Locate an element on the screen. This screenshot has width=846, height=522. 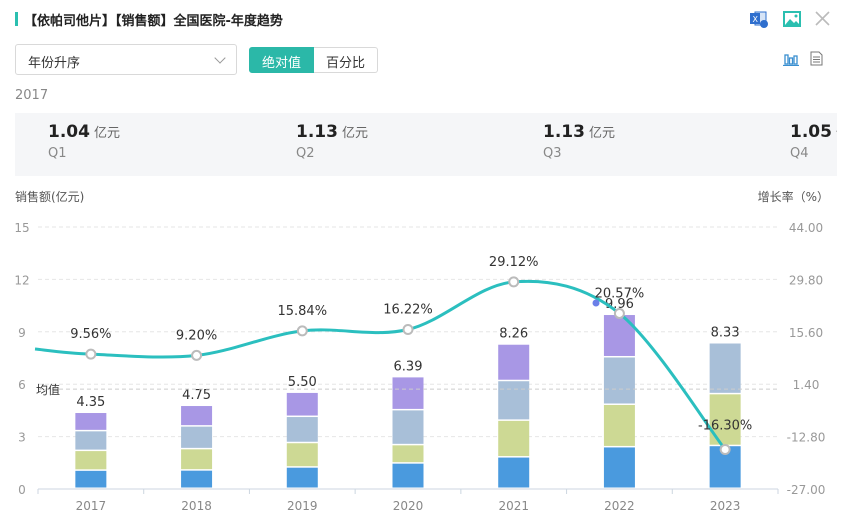
bar-total-label: 4.75 is located at coordinates (196, 395).